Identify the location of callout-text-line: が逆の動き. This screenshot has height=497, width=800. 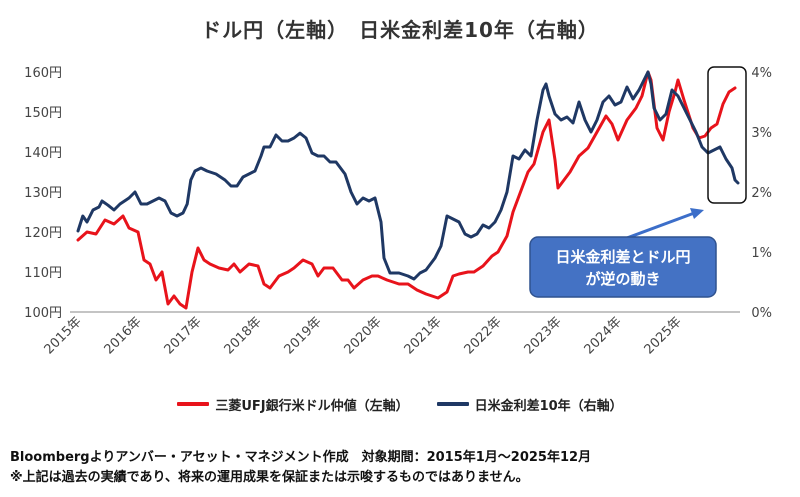
(622, 279).